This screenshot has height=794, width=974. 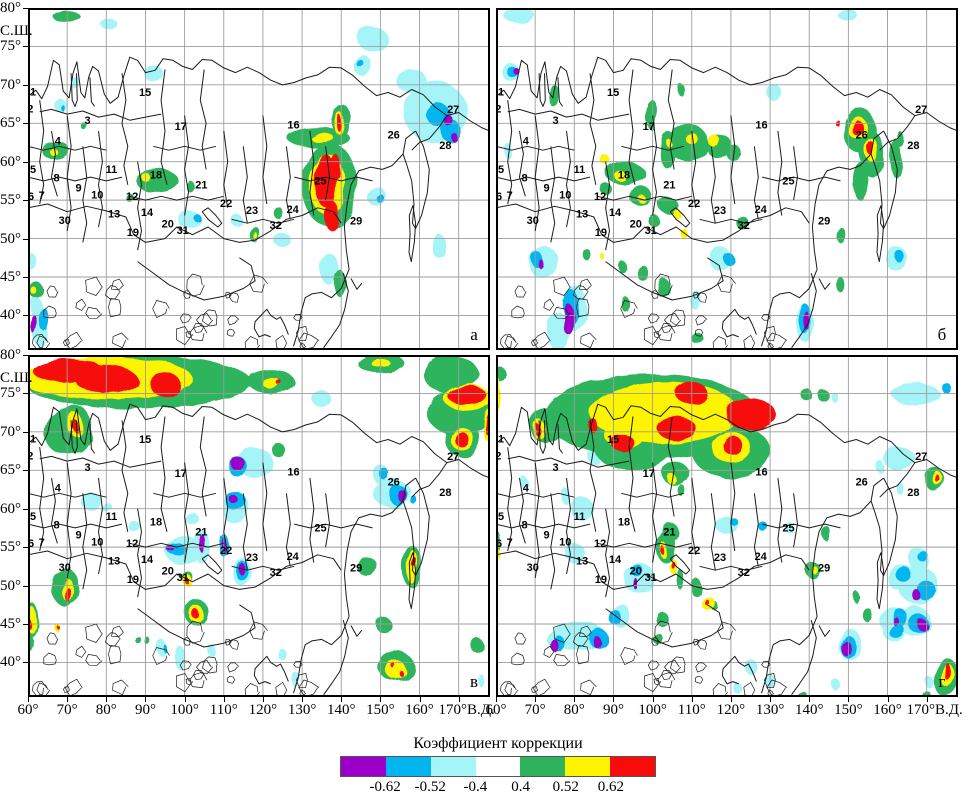 I want to click on legend-tick-label: 0.52, so click(x=565, y=786).